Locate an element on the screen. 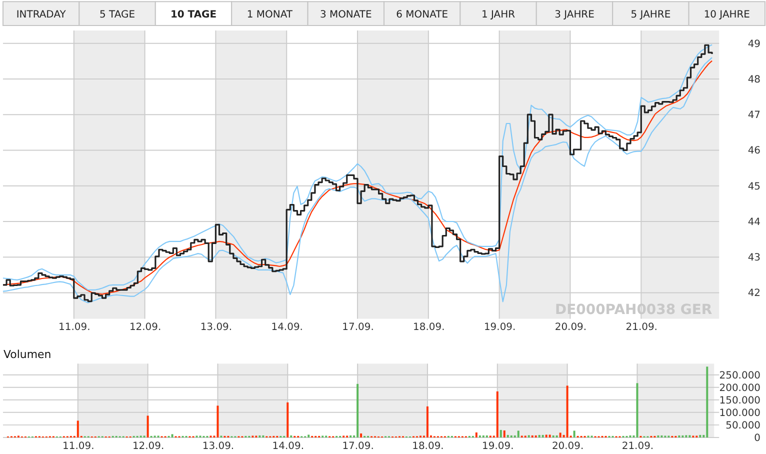 The height and width of the screenshot is (454, 766). y-tick-label: 100.000 is located at coordinates (740, 413).